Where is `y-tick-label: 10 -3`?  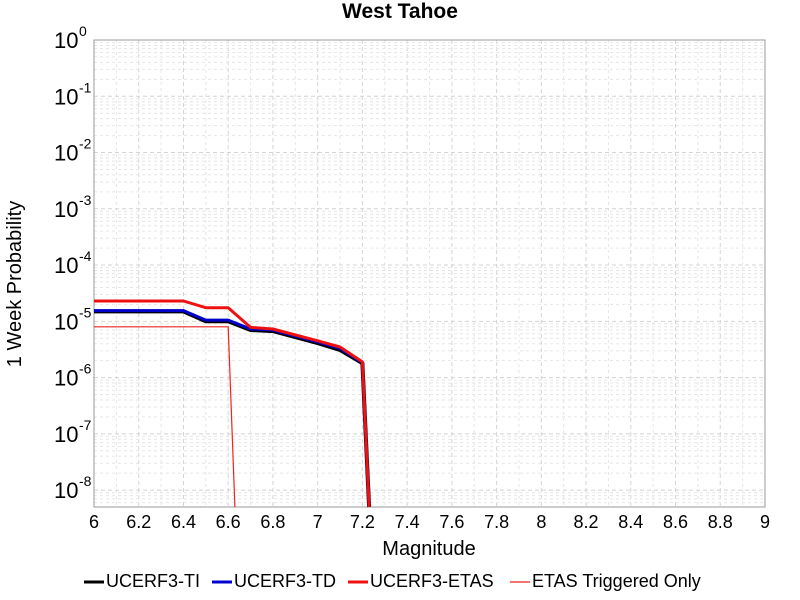
y-tick-label: 10 -3 is located at coordinates (73, 207).